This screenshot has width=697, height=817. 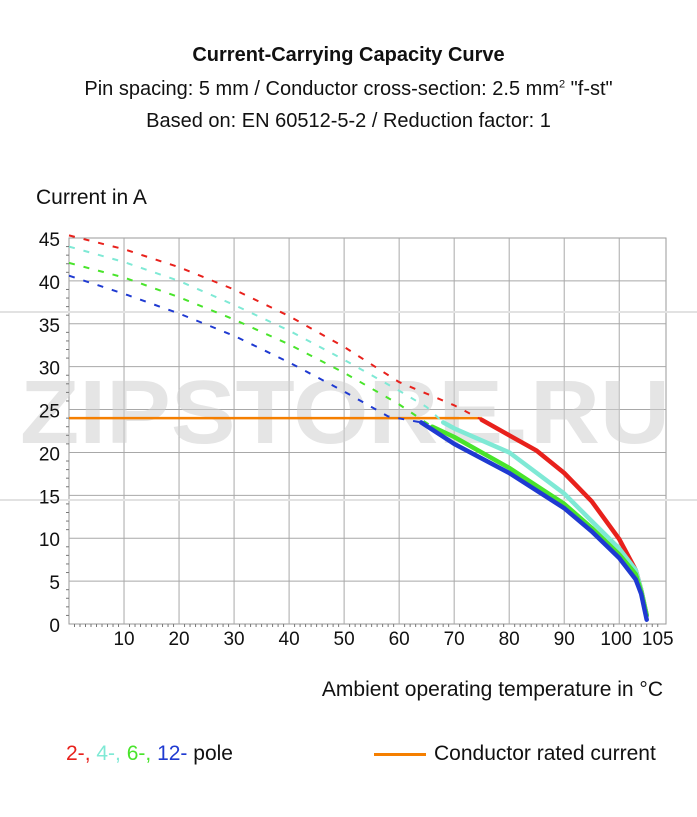 What do you see at coordinates (509, 639) in the screenshot?
I see `x-tick-label: 80` at bounding box center [509, 639].